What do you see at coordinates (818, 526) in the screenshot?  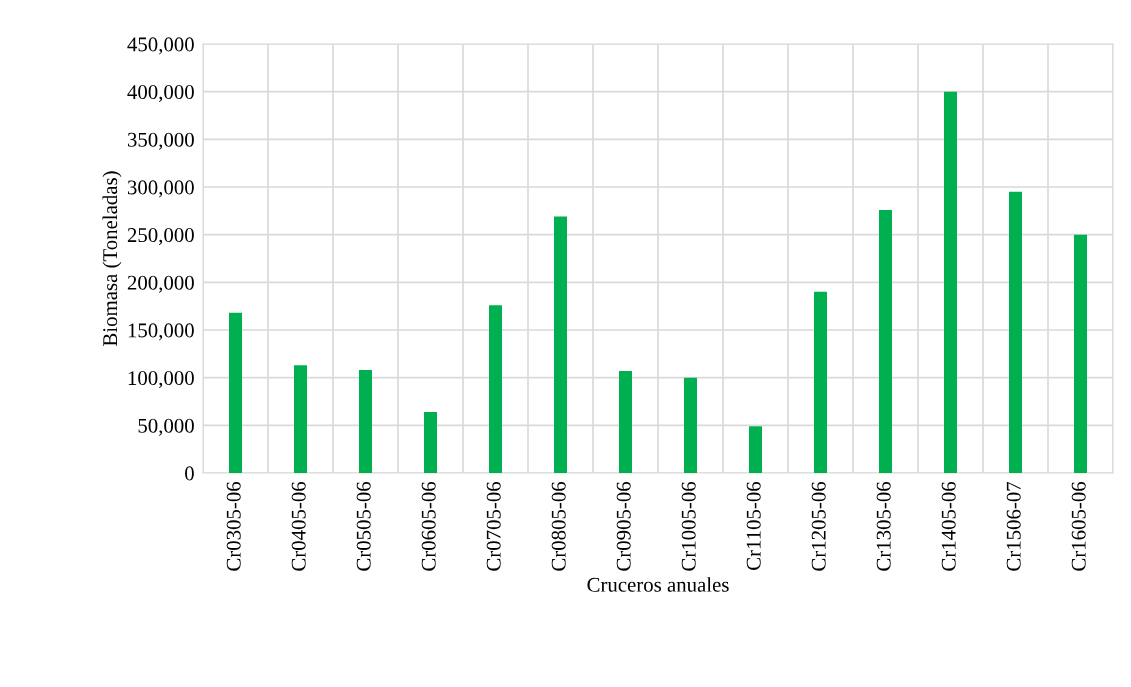 I see `x-tick-label: Cr1205-06` at bounding box center [818, 526].